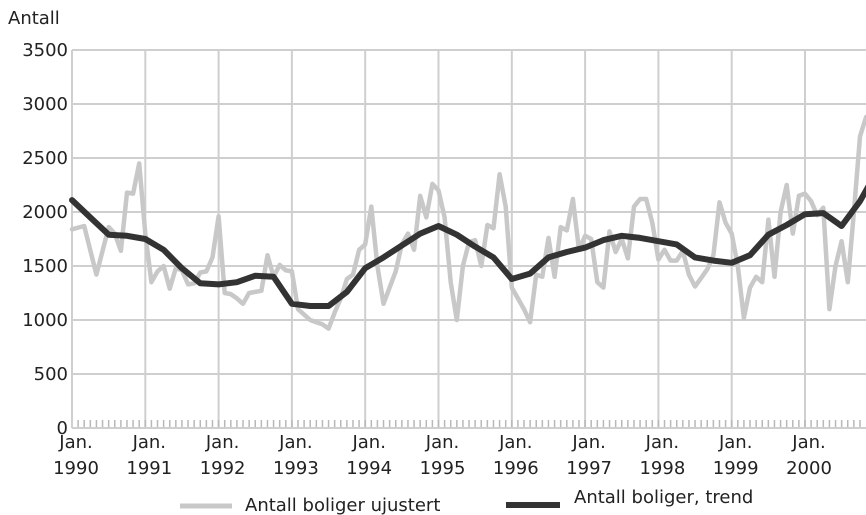 This screenshot has height=515, width=866. I want to click on y-tick-label: 1500, so click(45, 266).